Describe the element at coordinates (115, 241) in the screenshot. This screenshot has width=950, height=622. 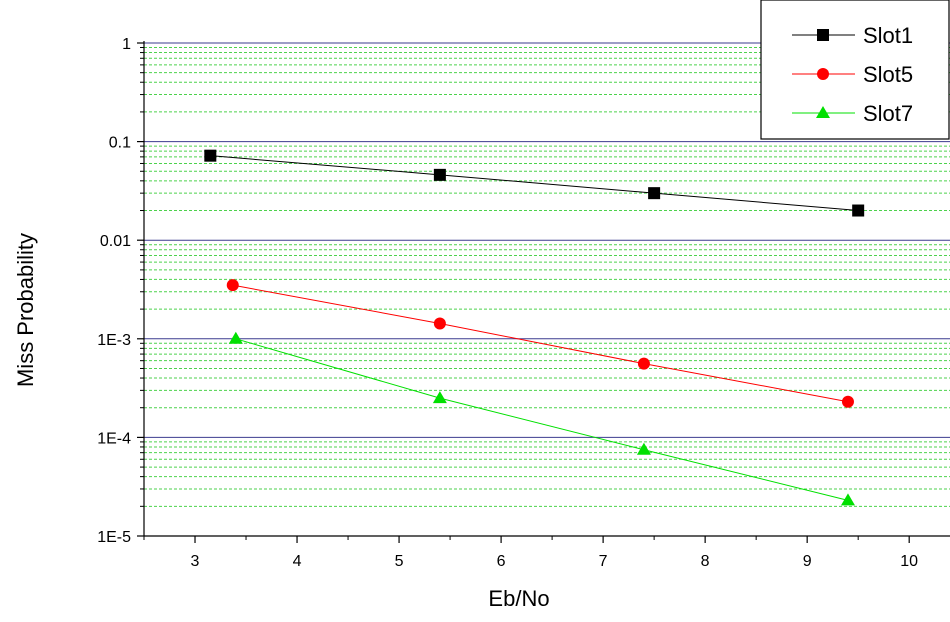
I see `y-tick-label: 0.01` at that location.